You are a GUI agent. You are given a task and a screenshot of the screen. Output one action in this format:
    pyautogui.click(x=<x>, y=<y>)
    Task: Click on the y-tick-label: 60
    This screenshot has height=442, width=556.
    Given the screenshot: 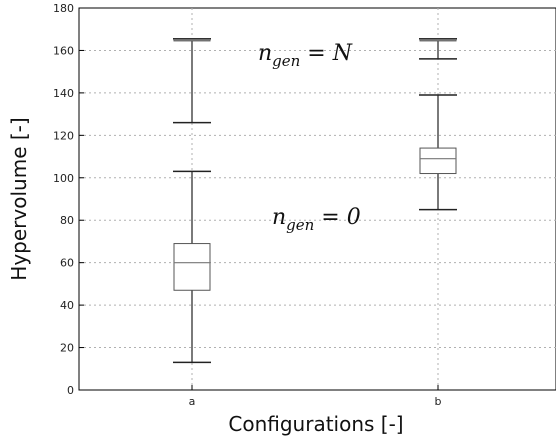 What is the action you would take?
    pyautogui.click(x=67, y=263)
    